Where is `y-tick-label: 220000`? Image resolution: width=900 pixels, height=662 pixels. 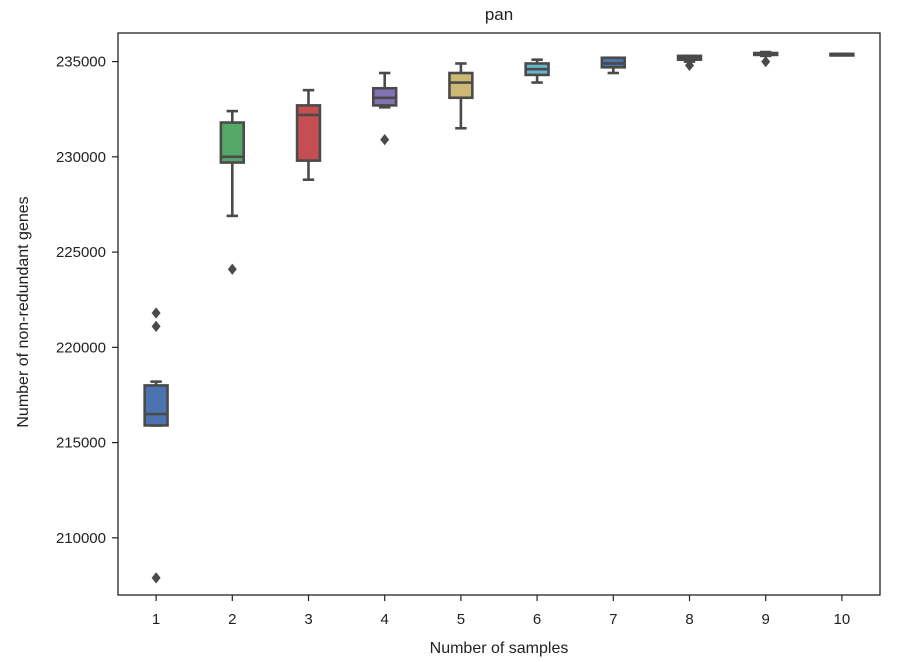
y-tick-label: 220000 is located at coordinates (81, 347).